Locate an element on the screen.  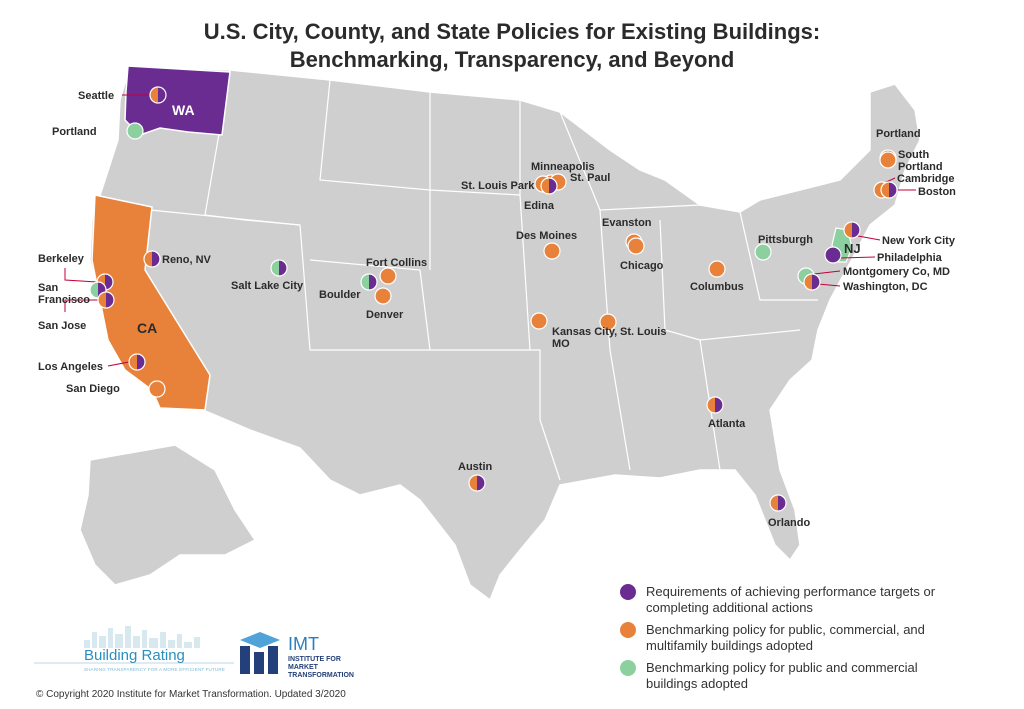
city-label: Austin is located at coordinates (475, 467).